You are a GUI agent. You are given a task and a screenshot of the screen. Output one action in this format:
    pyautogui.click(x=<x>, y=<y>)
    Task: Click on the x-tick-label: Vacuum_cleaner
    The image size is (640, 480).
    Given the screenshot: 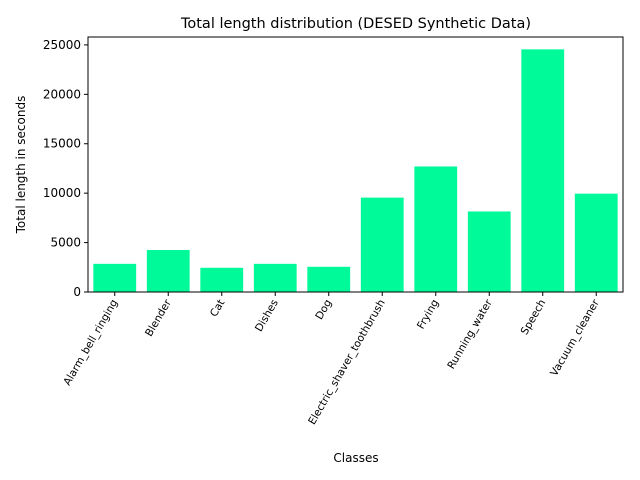 What is the action you would take?
    pyautogui.click(x=575, y=337)
    